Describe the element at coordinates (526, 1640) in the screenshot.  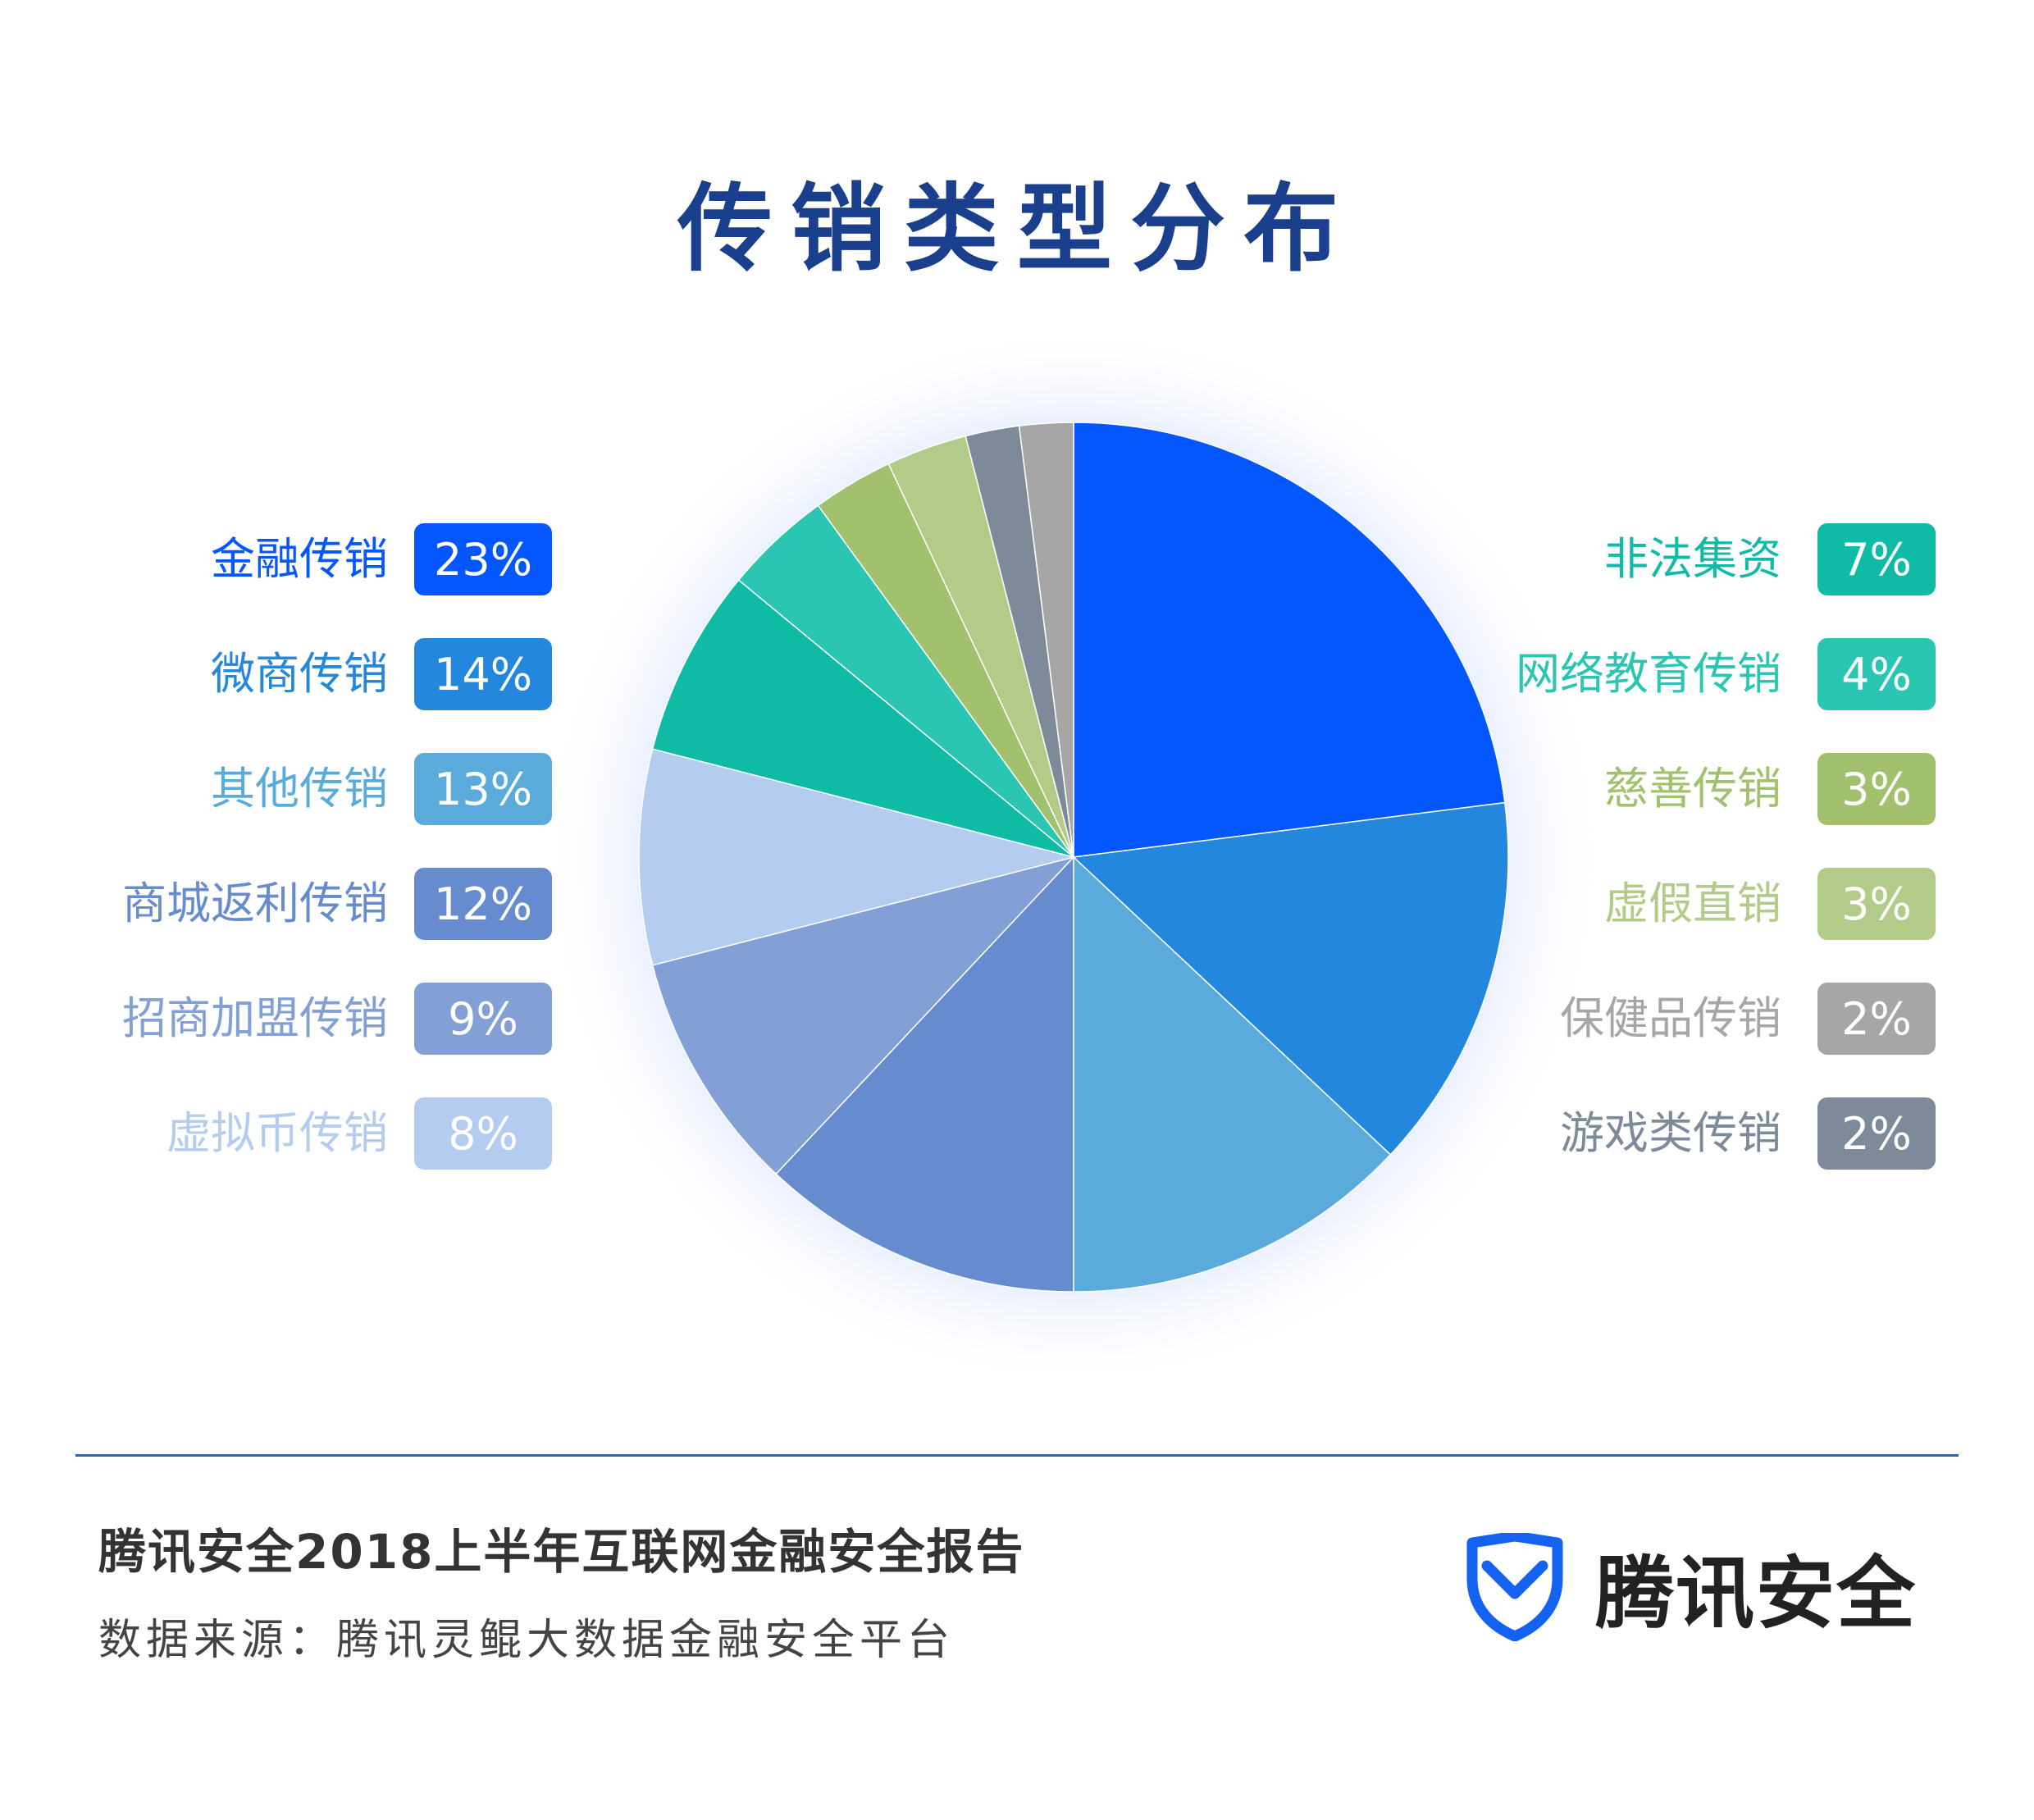
I see `data-source: 数据来源：腾讯灵鲲大数据金融安全平台` at that location.